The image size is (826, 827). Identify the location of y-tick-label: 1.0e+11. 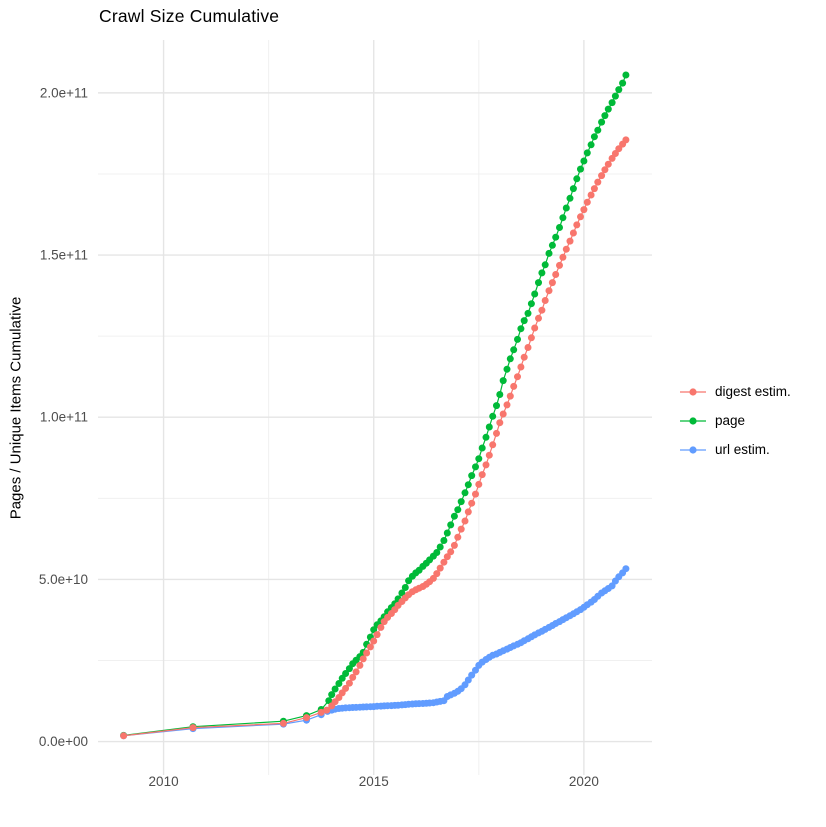
(64, 417).